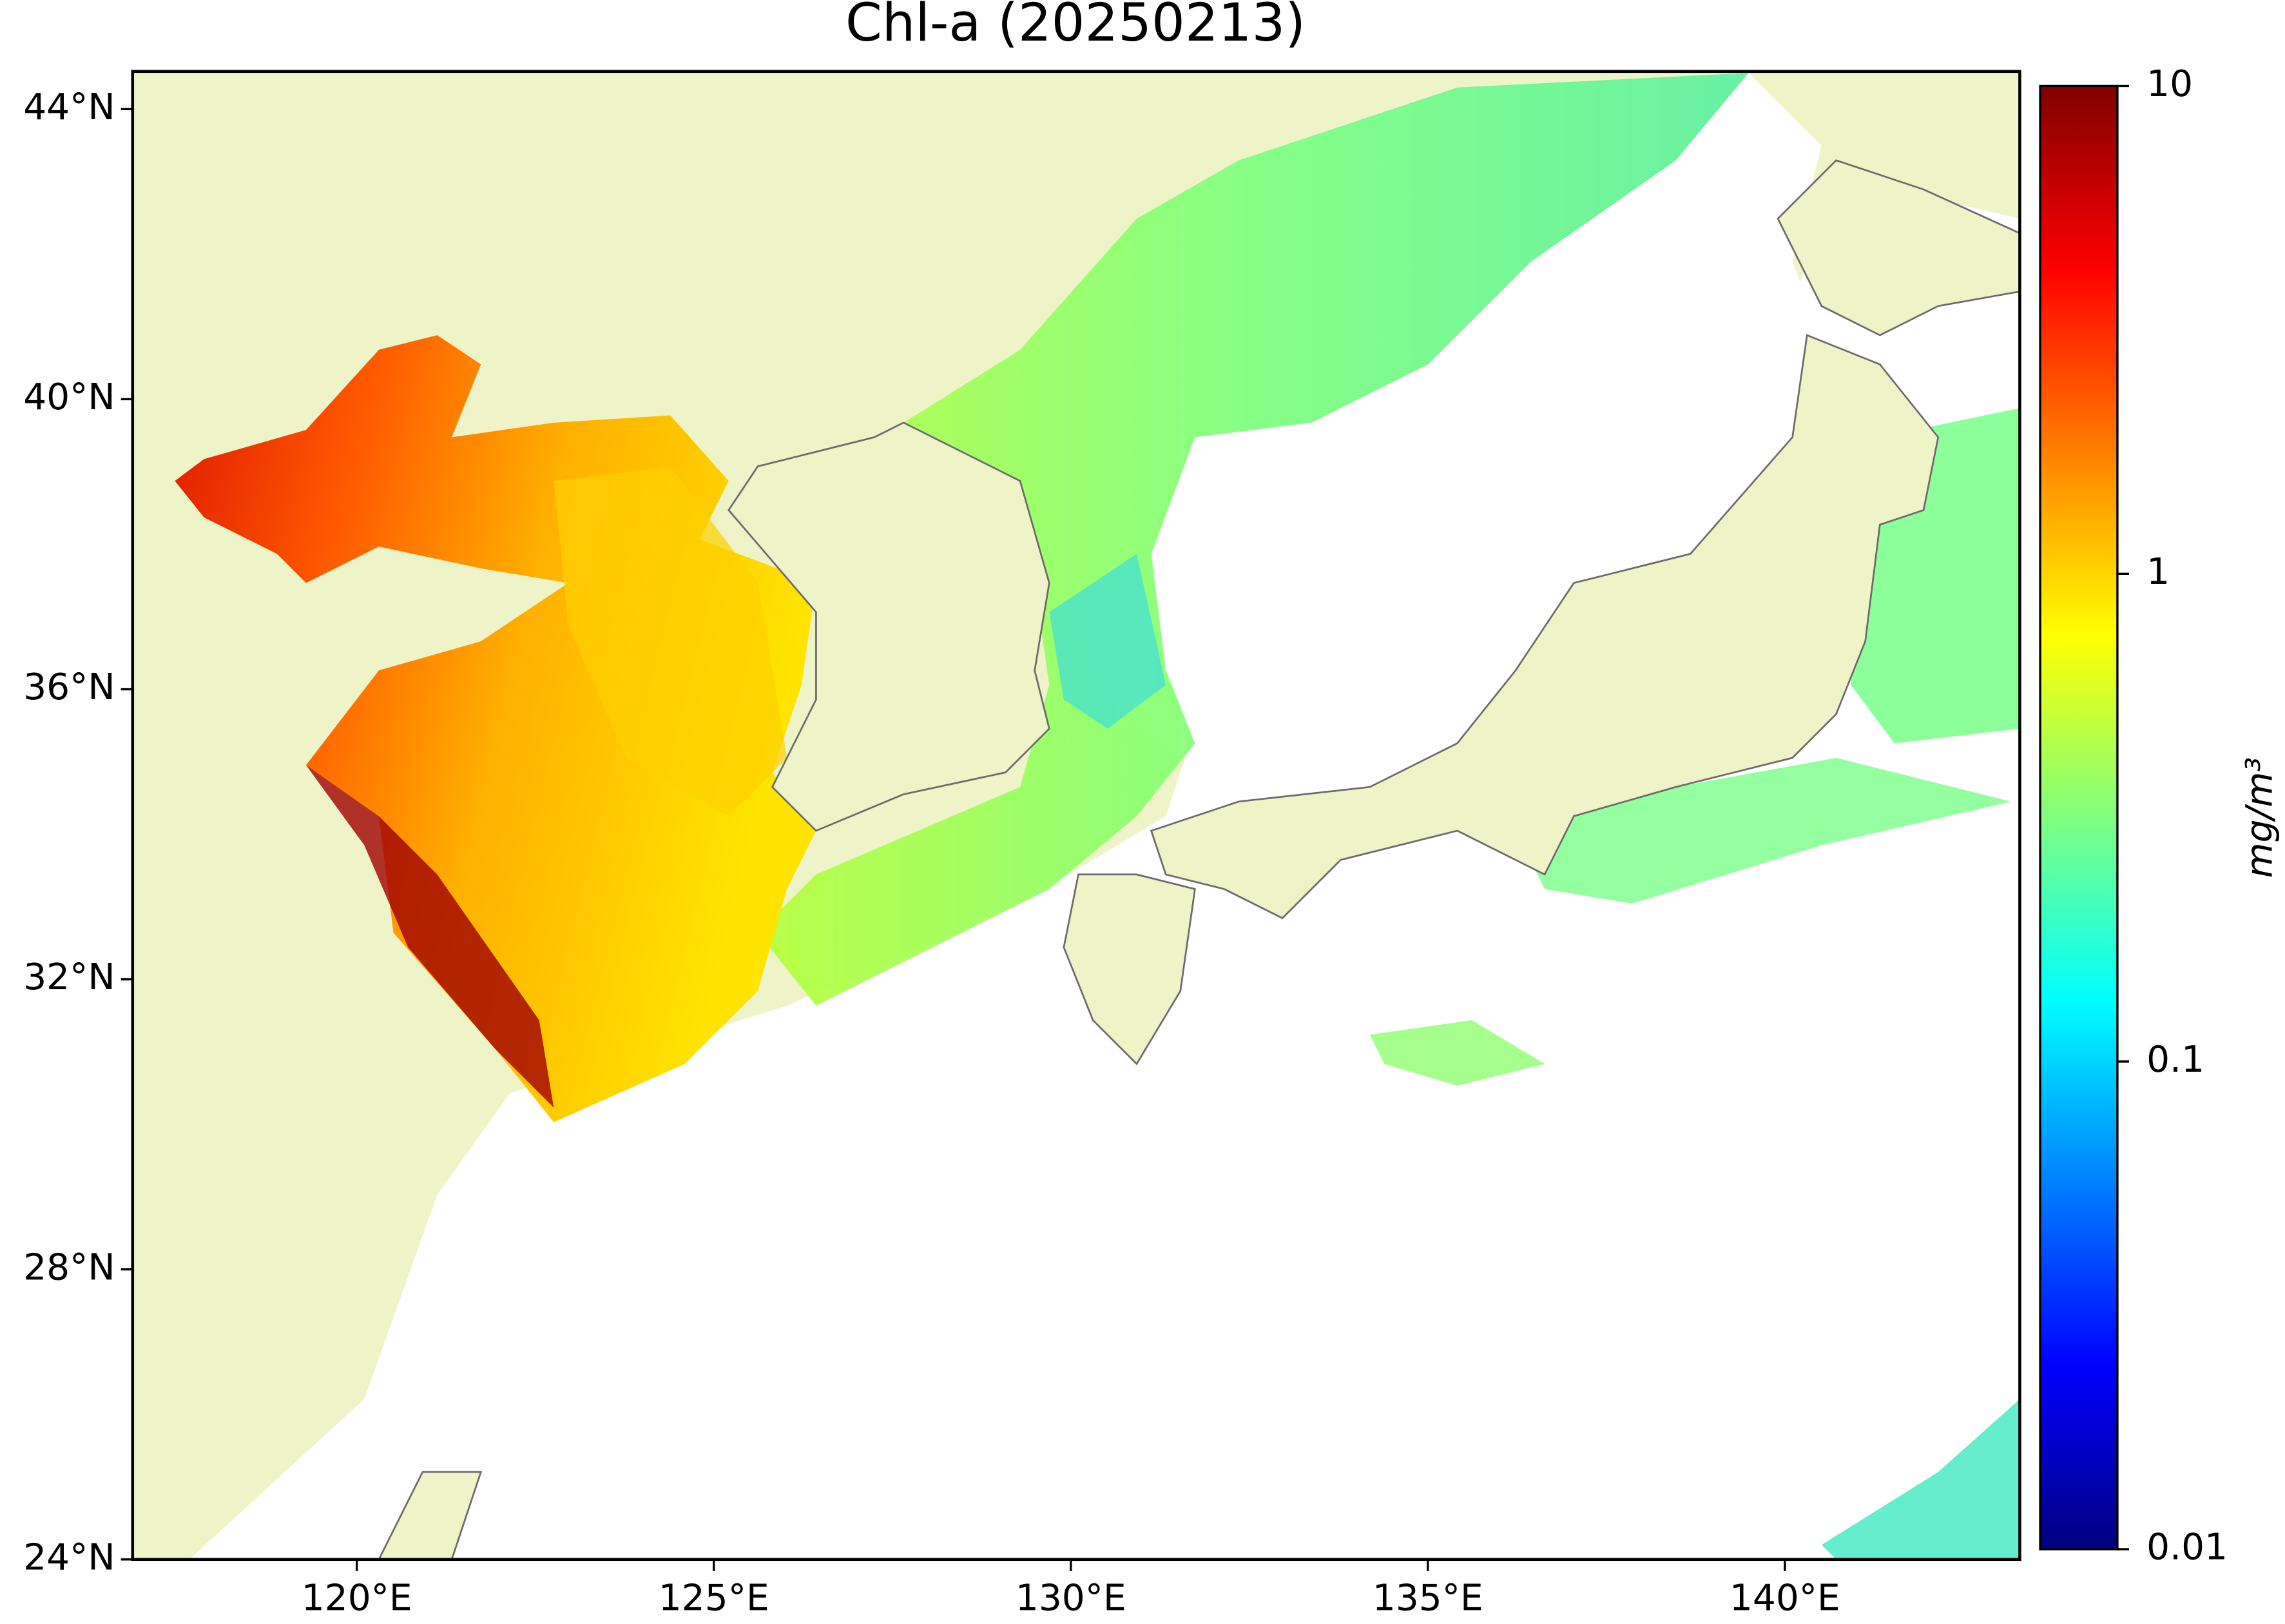  Describe the element at coordinates (1071, 1598) in the screenshot. I see `x-tick-label: 130°E` at that location.